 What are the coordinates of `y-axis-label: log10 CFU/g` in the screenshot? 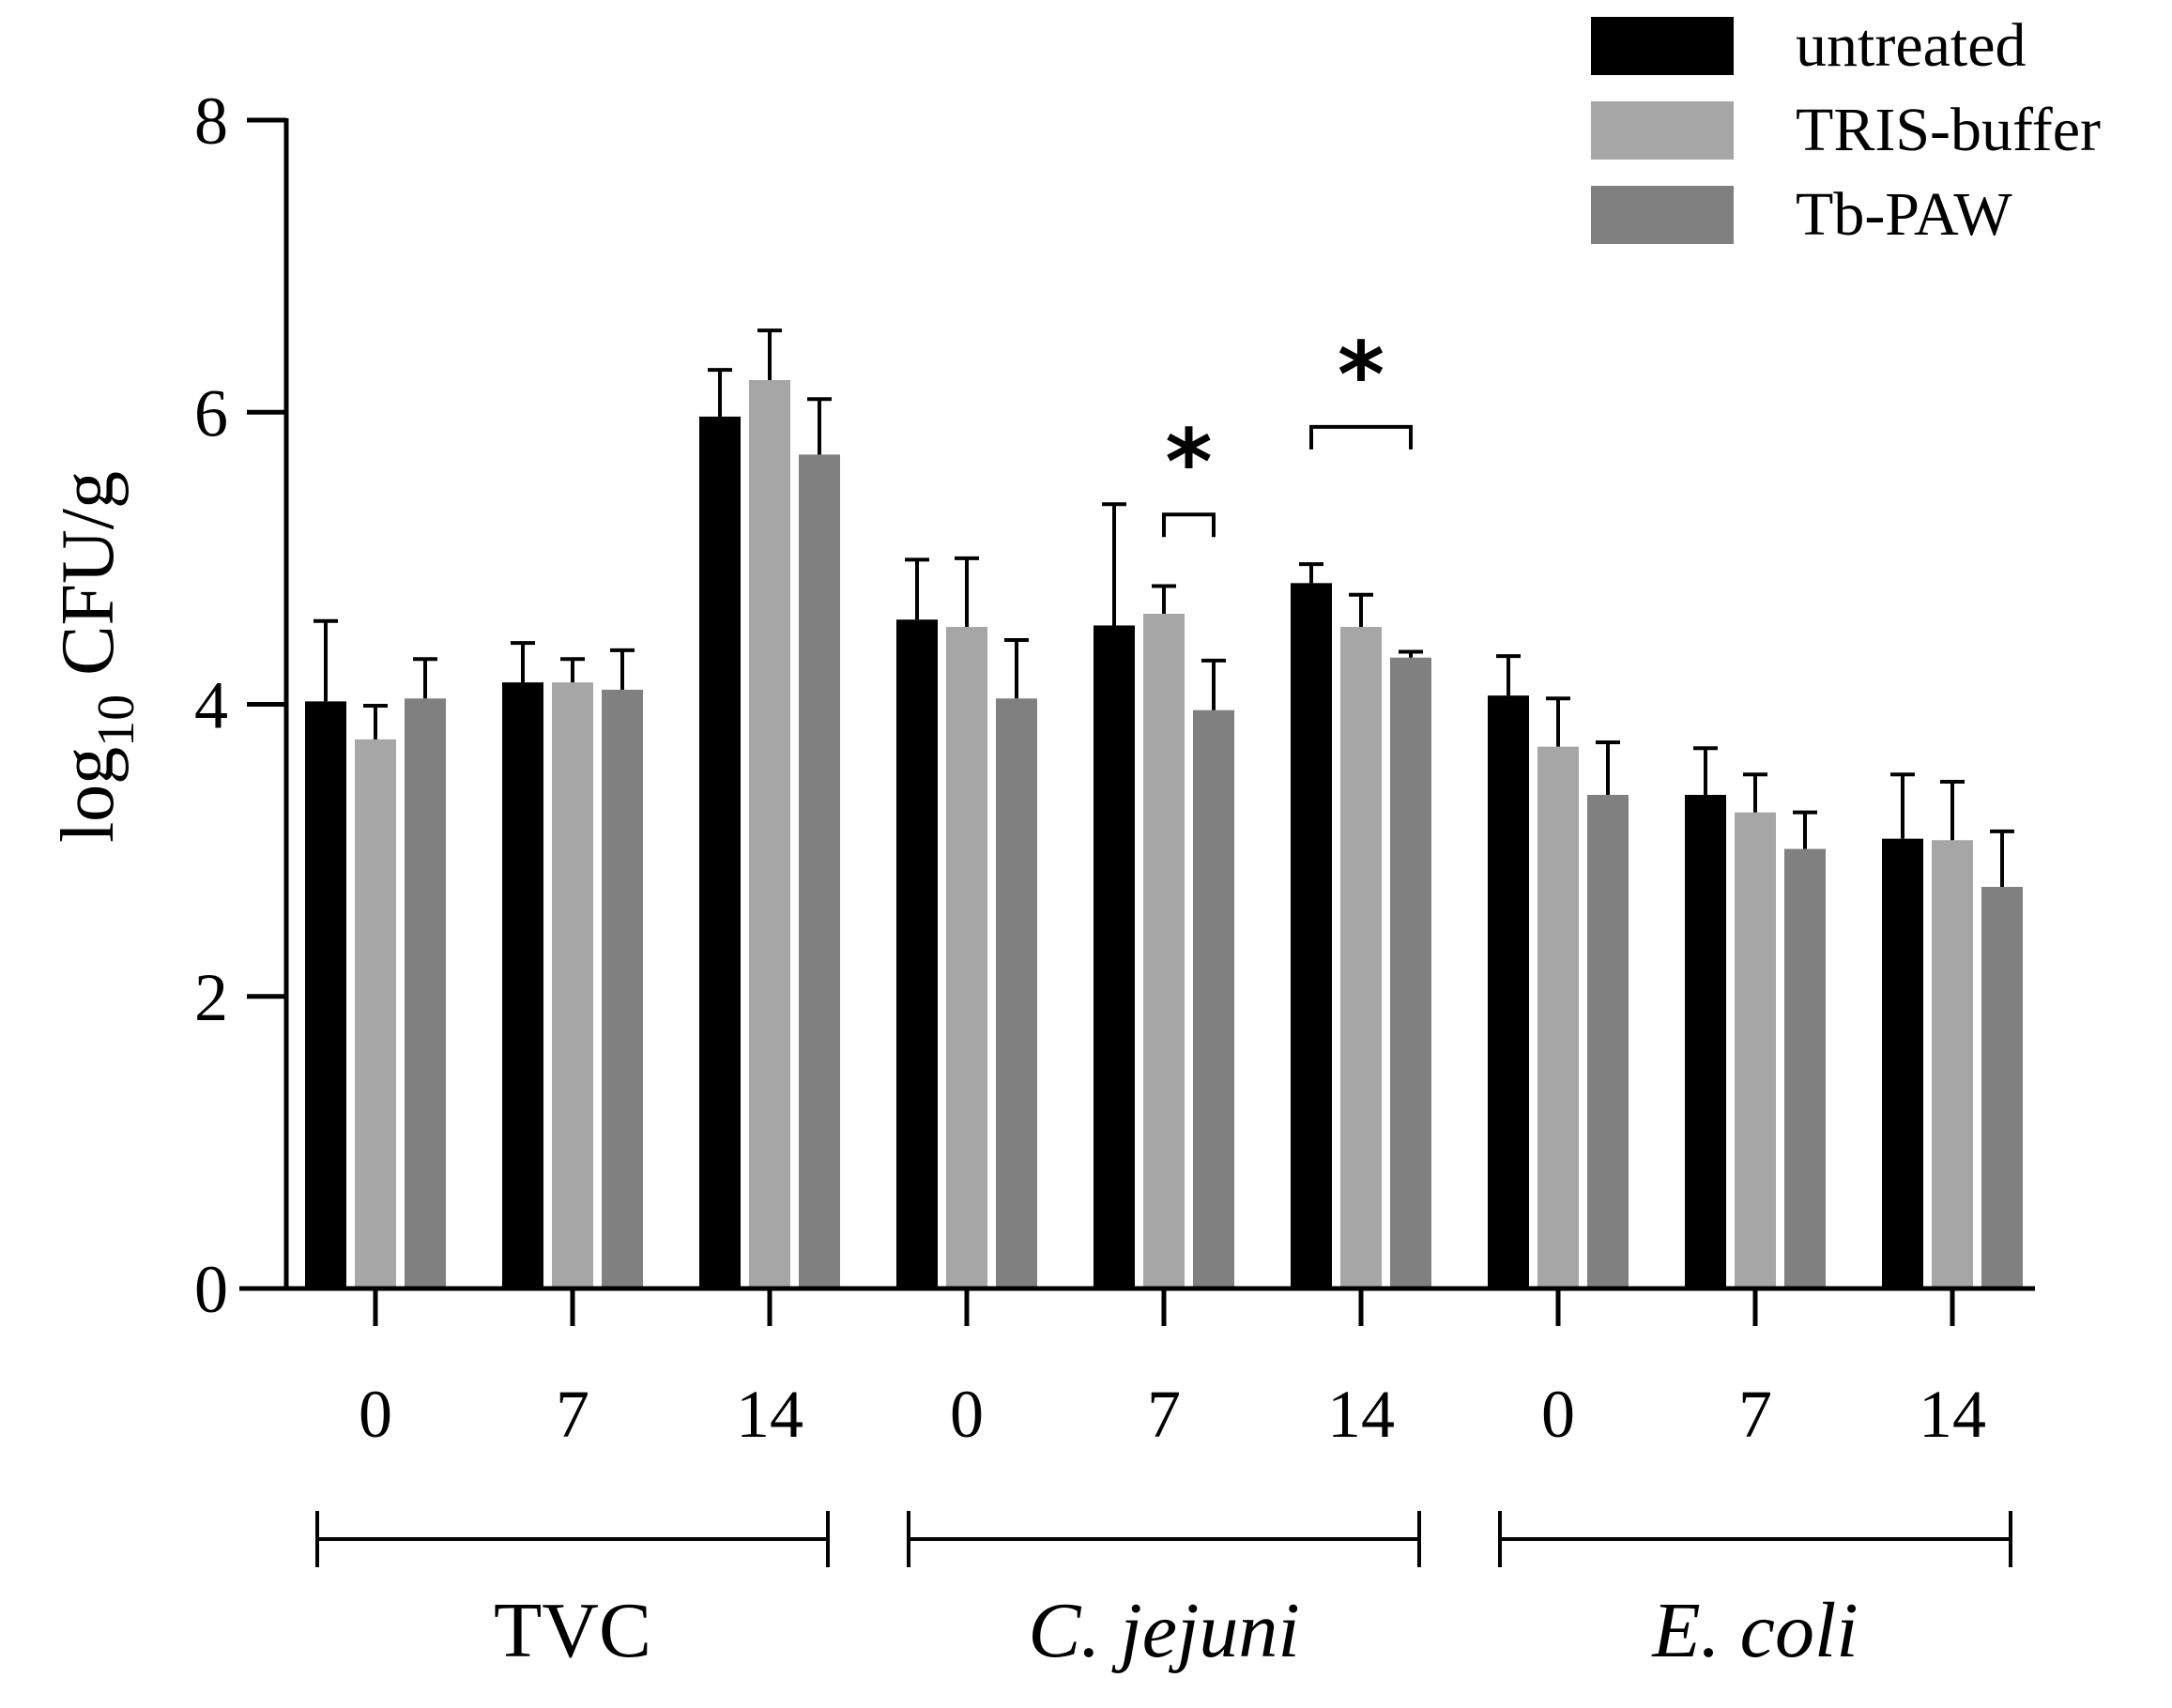 It's located at (96, 657).